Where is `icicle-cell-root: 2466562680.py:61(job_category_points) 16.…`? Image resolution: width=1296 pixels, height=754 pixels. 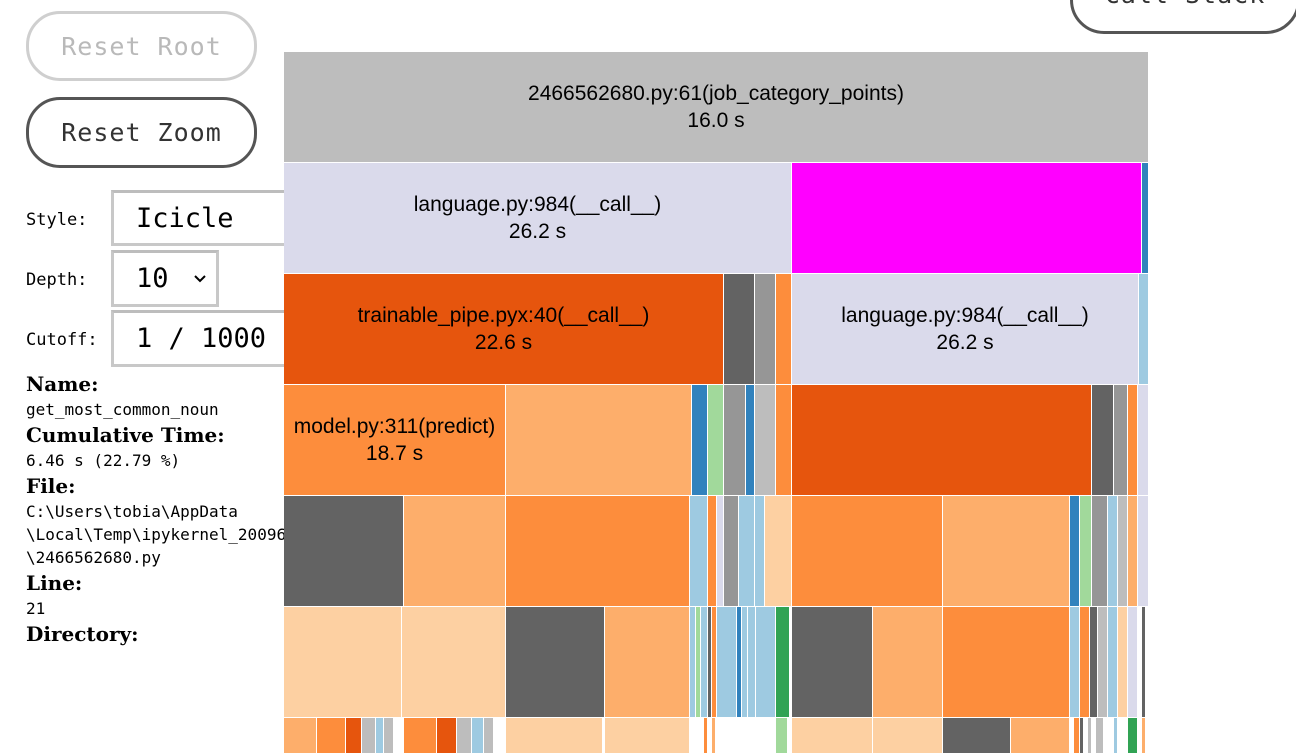 icicle-cell-root: 2466562680.py:61(job_category_points) 16.… is located at coordinates (716, 107).